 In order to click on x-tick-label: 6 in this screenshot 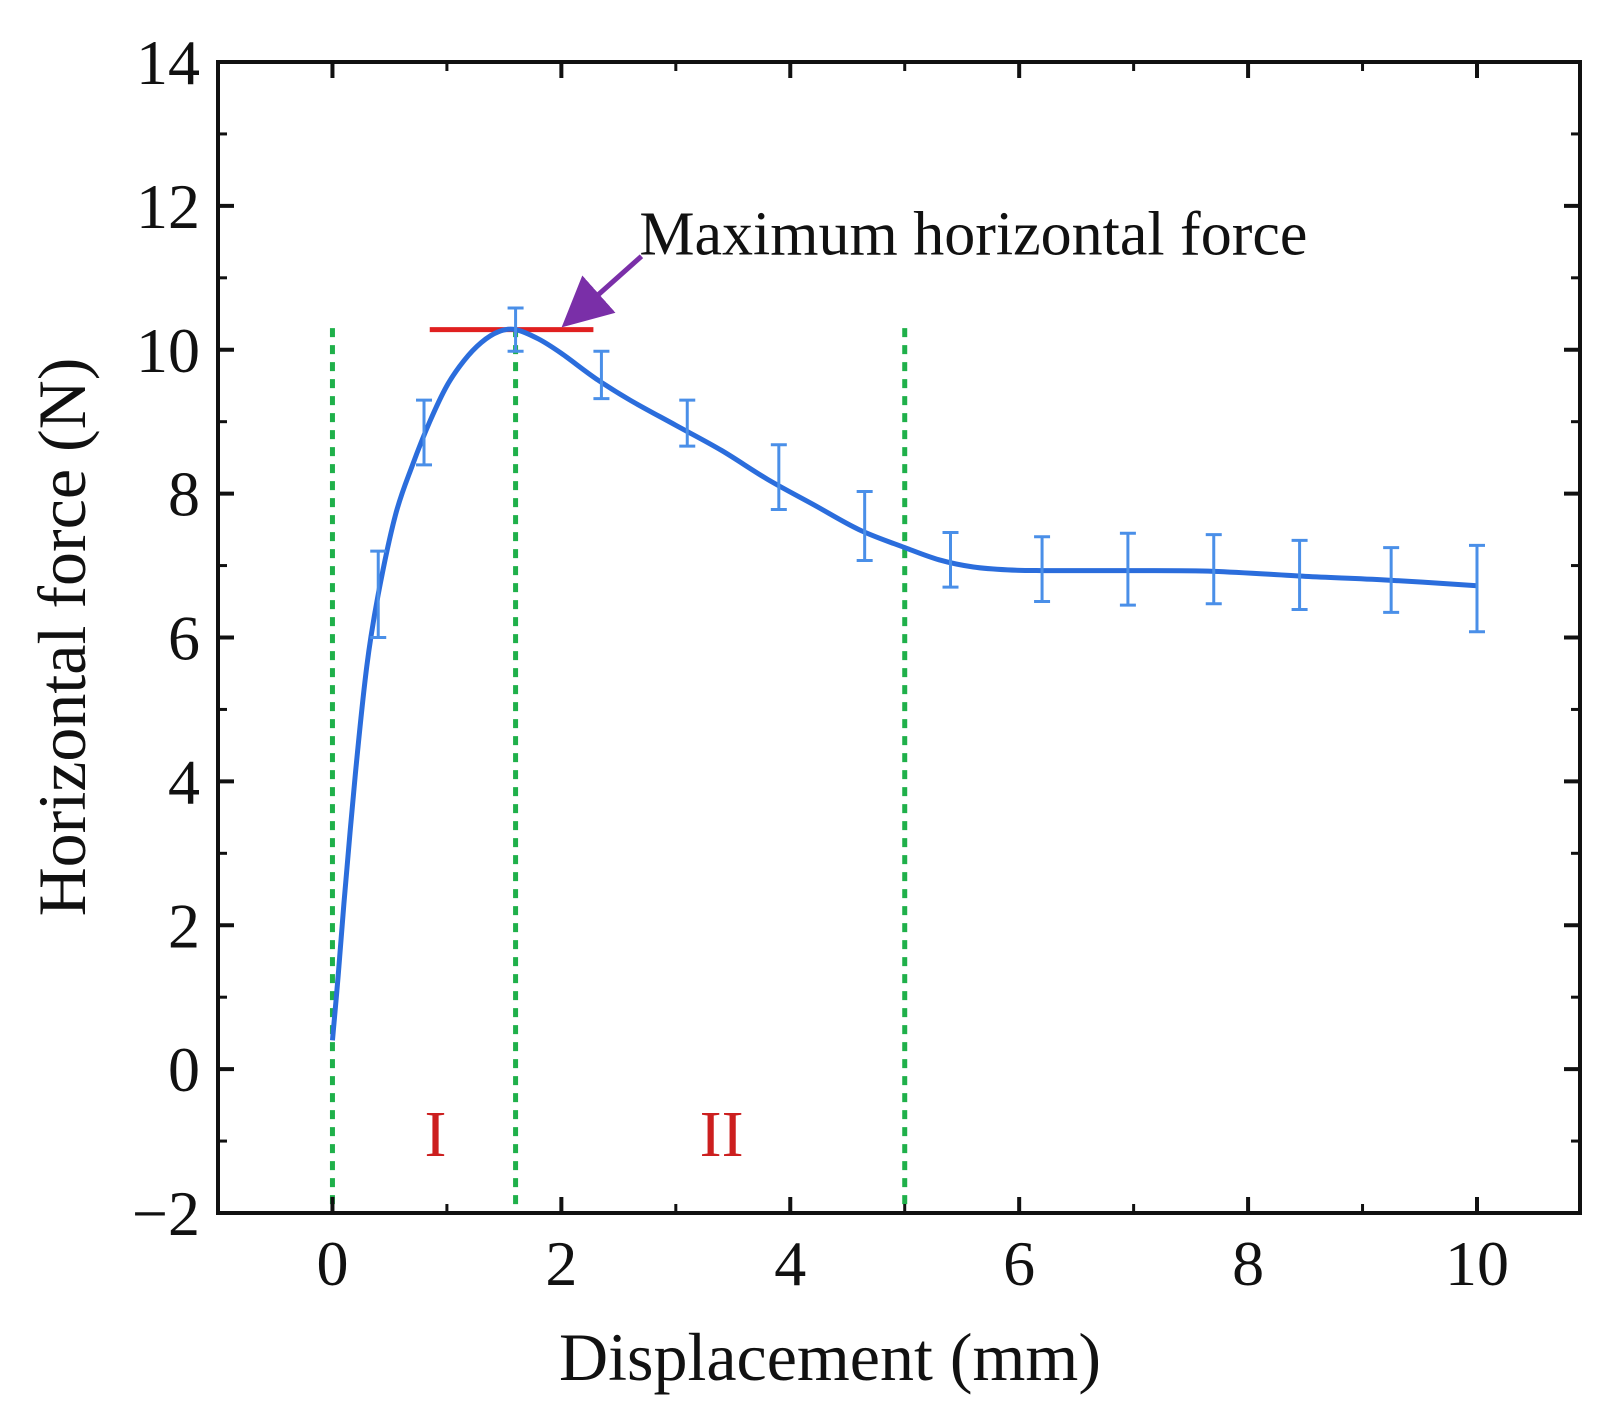, I will do `click(1019, 1263)`.